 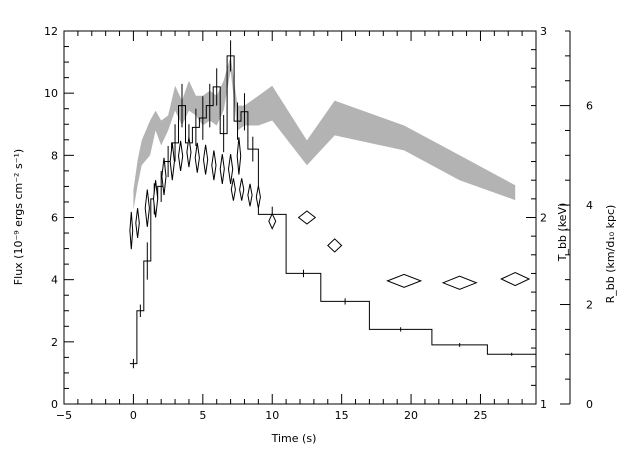 I want to click on radius-tick-label: 2, so click(x=589, y=305).